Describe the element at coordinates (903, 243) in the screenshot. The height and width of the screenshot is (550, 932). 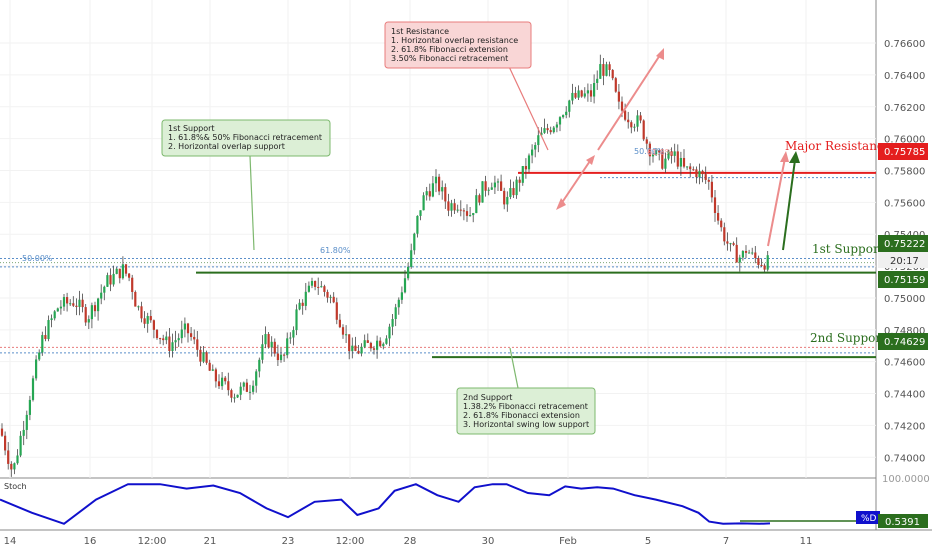
I see `badge-current-bg` at that location.